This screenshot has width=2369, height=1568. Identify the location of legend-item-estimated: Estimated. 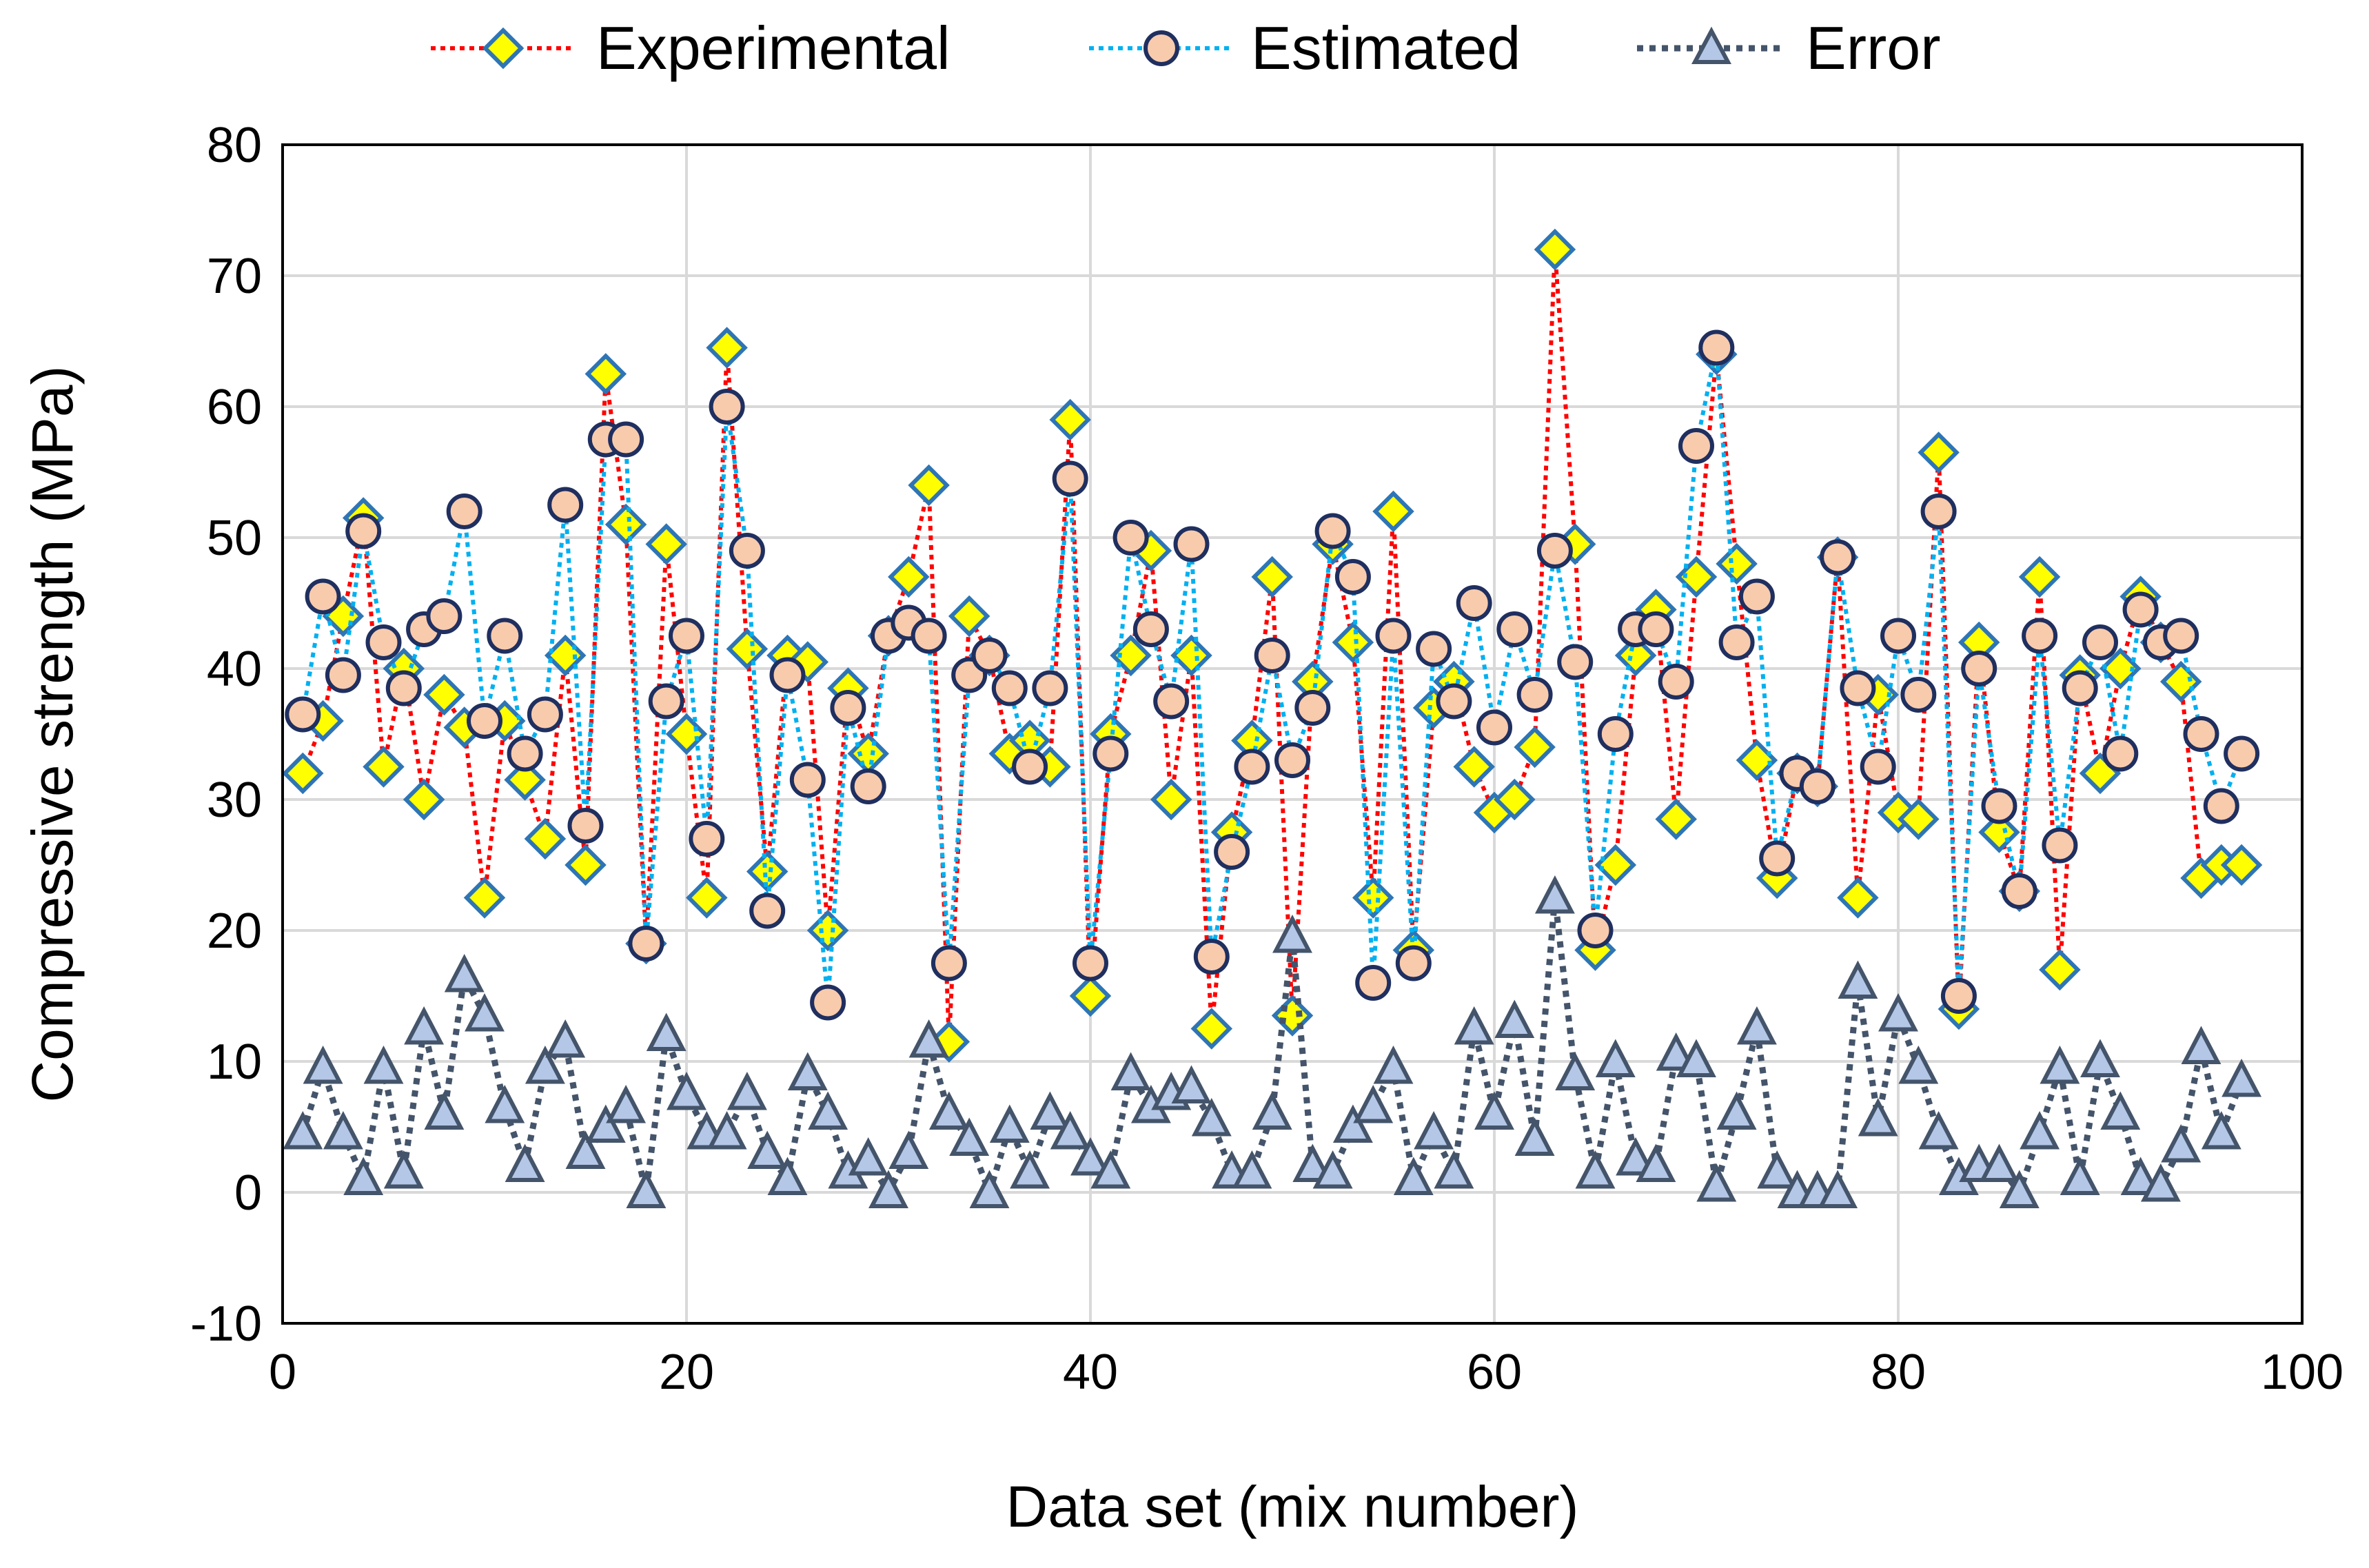
(1305, 48).